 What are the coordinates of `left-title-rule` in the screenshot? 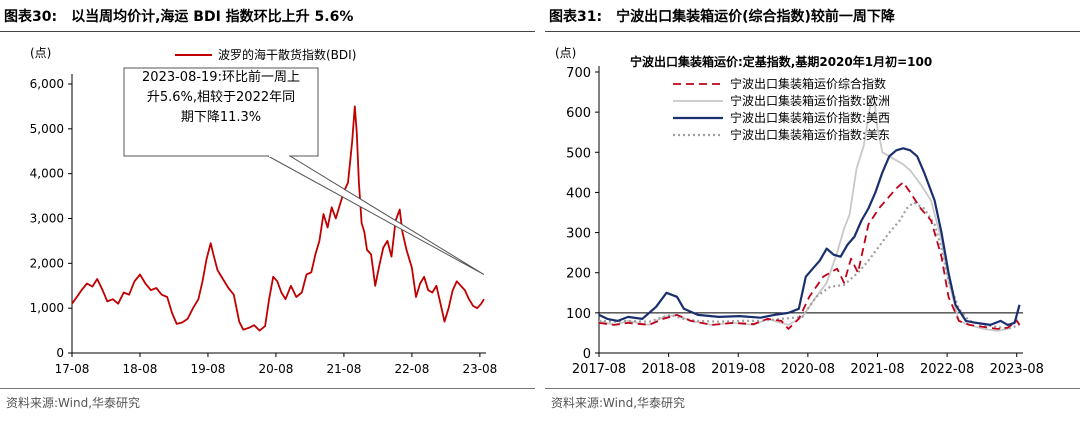 It's located at (267, 31).